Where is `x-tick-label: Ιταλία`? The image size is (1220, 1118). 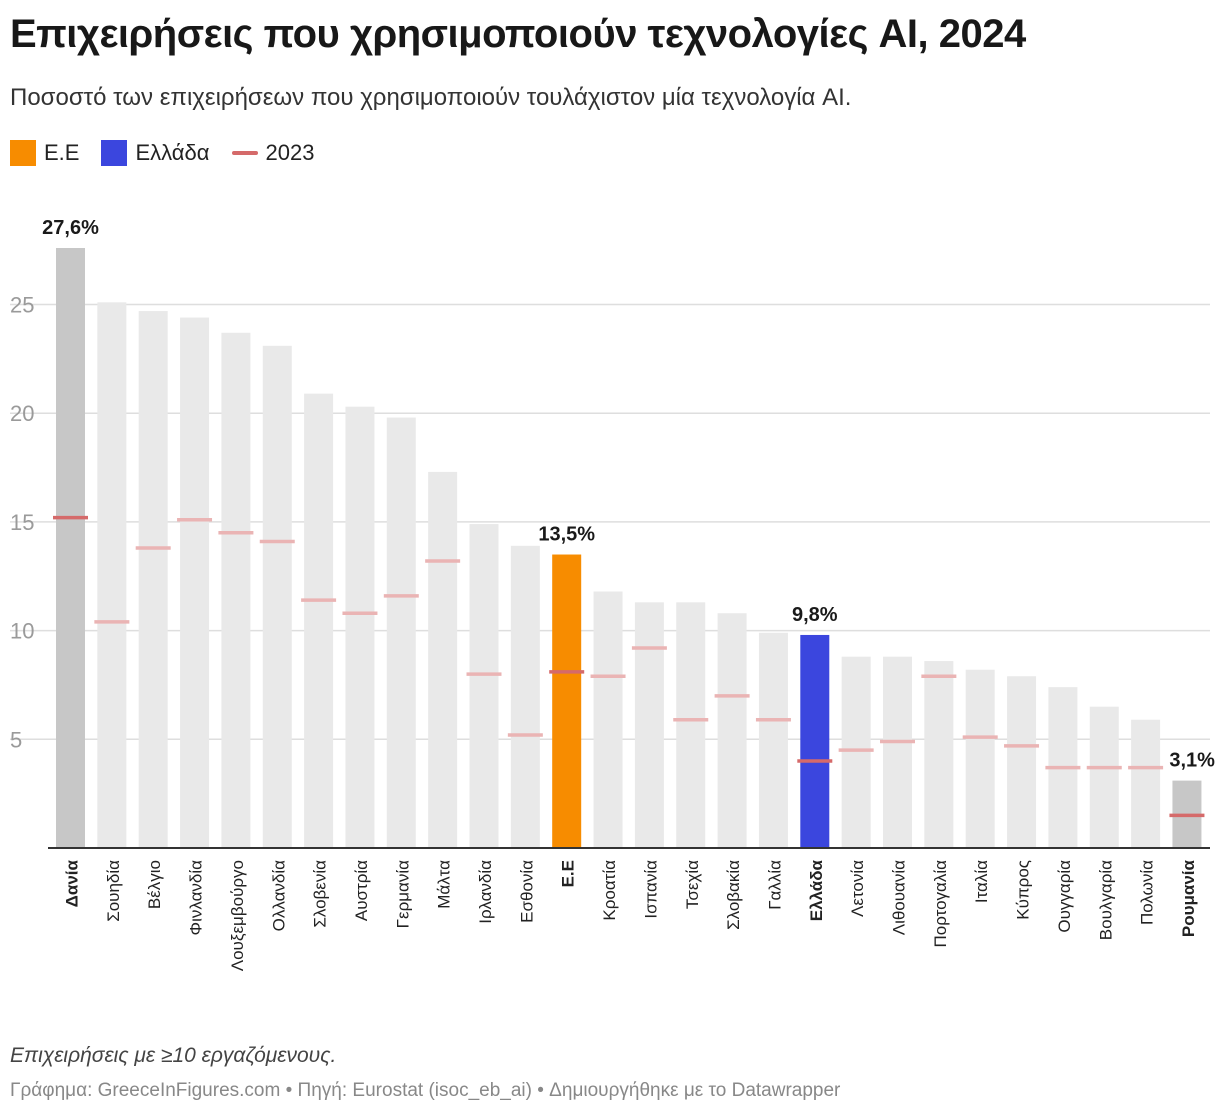 x-tick-label: Ιταλία is located at coordinates (981, 881).